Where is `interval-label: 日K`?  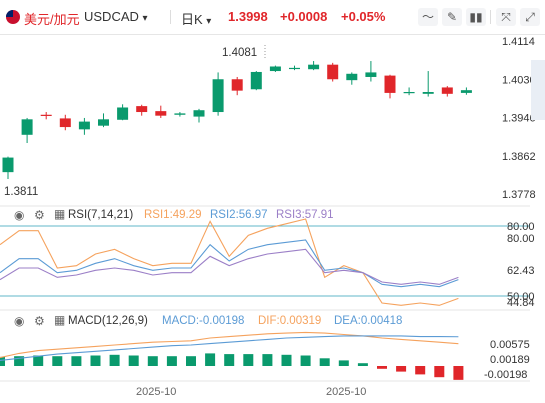 interval-label: 日K is located at coordinates (192, 19).